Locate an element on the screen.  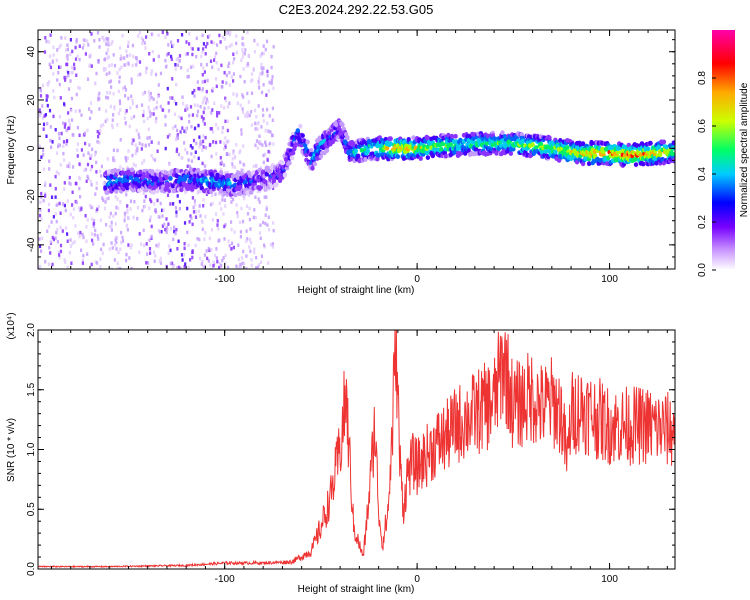
x-tick-label: -100 is located at coordinates (225, 579).